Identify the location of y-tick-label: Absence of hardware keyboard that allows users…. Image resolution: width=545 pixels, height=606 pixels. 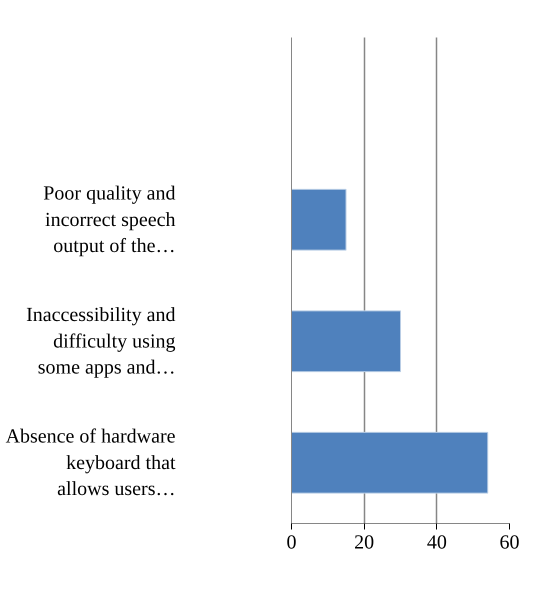
(91, 462).